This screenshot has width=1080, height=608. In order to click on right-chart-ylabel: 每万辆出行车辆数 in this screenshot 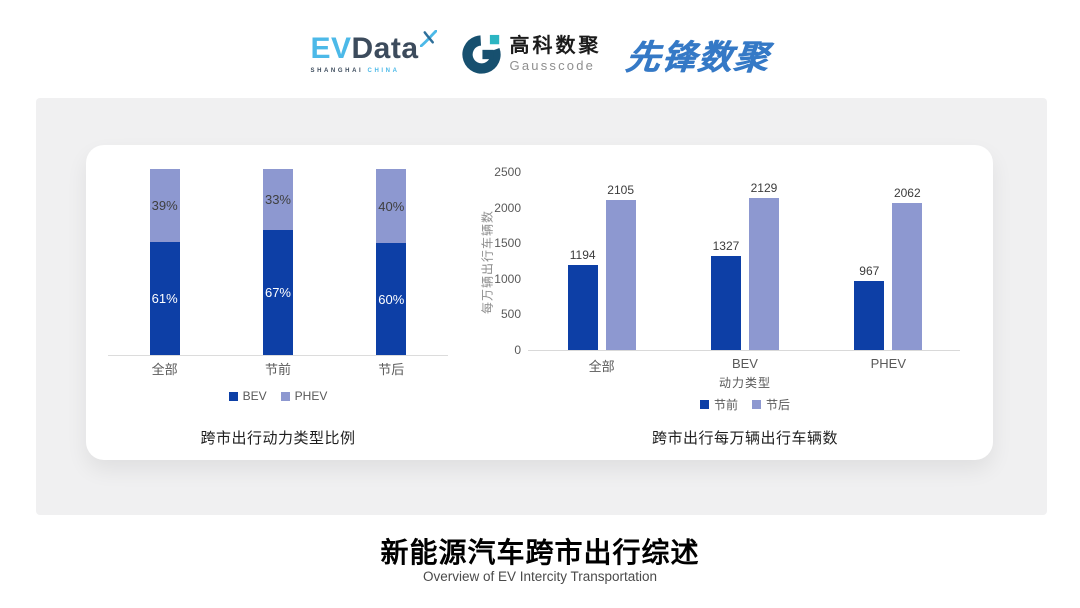, I will do `click(487, 262)`.